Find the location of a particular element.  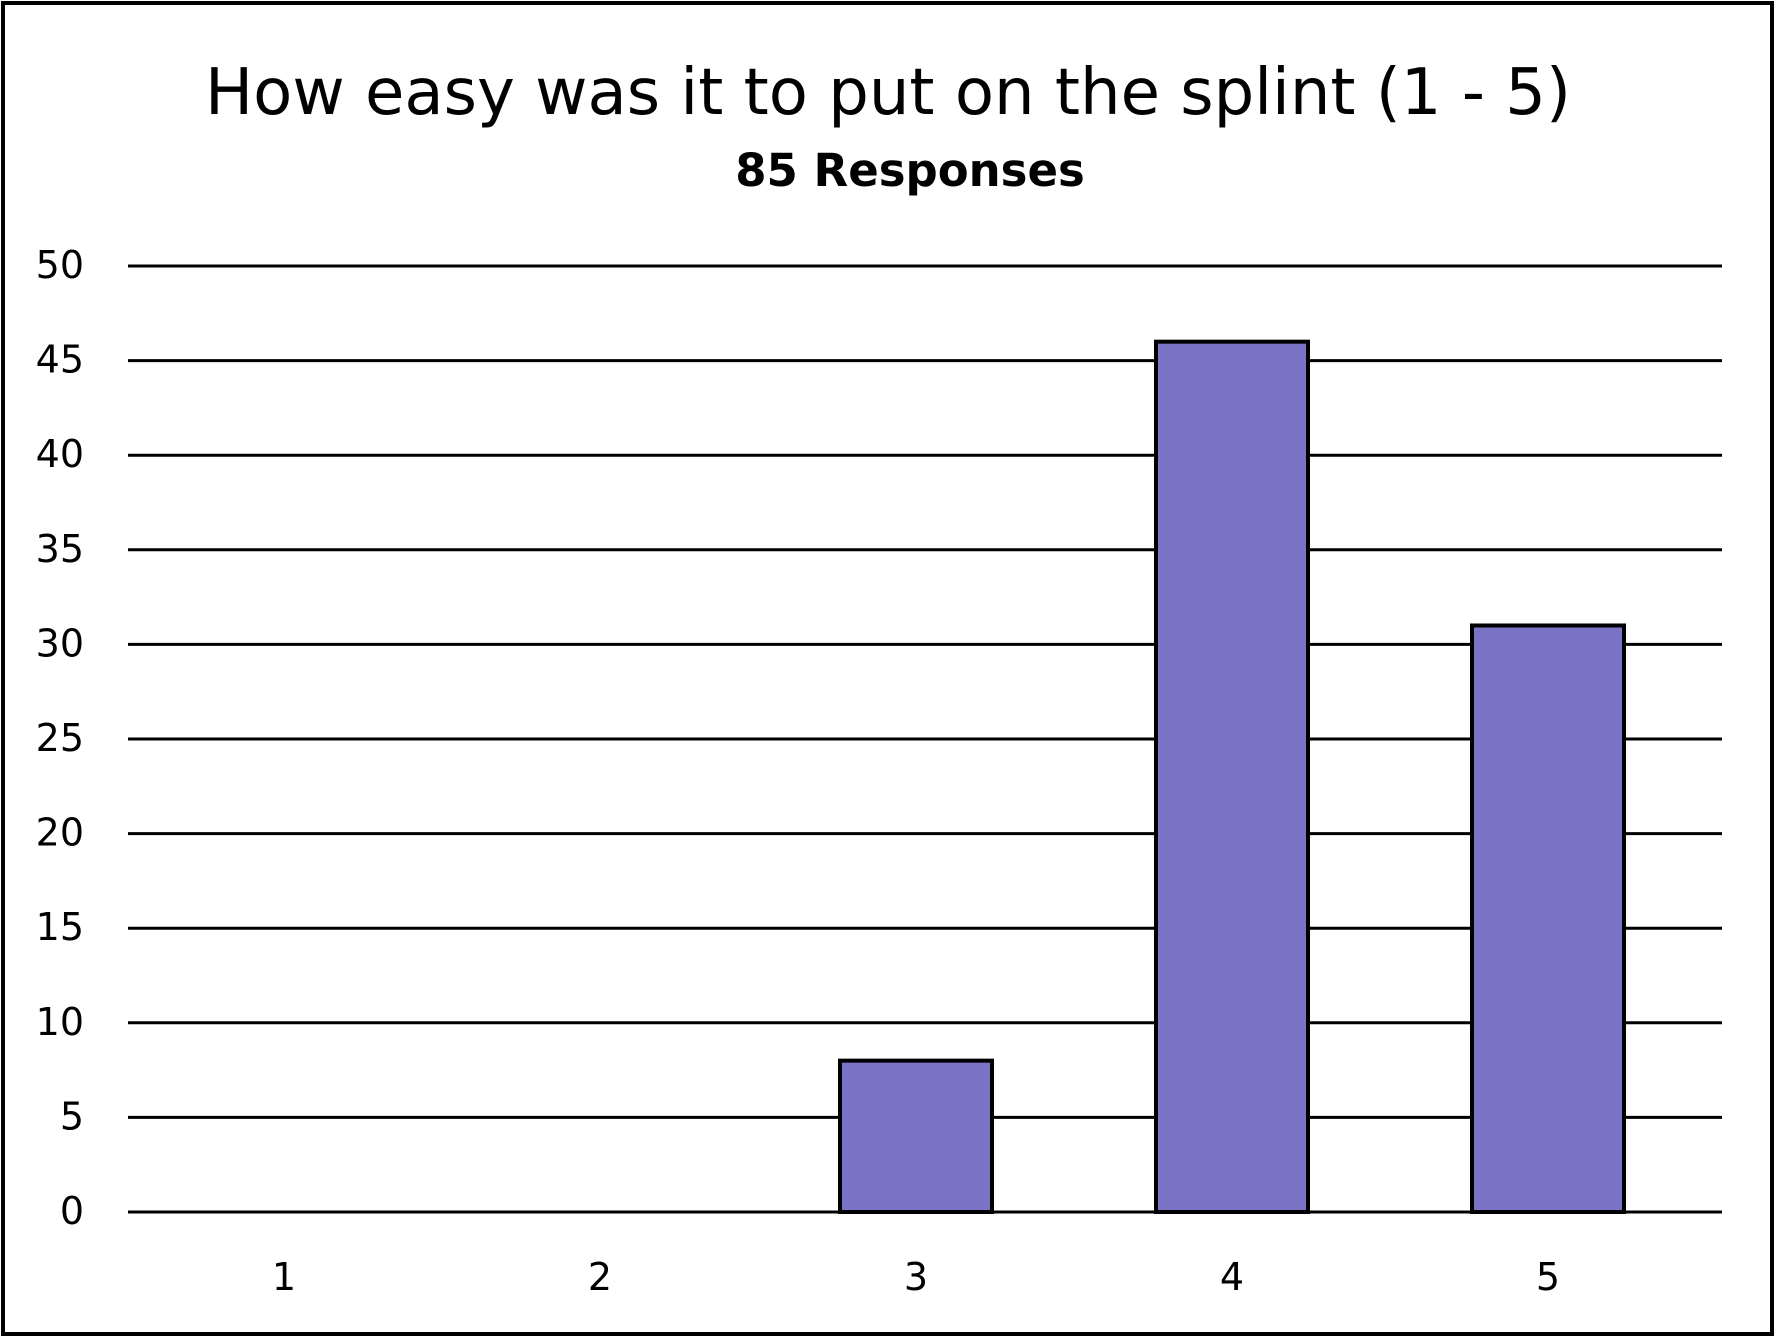

y-axis-tick-labels: 0 5 10 15 20 25 30 35 40 45 50 is located at coordinates (60, 738).